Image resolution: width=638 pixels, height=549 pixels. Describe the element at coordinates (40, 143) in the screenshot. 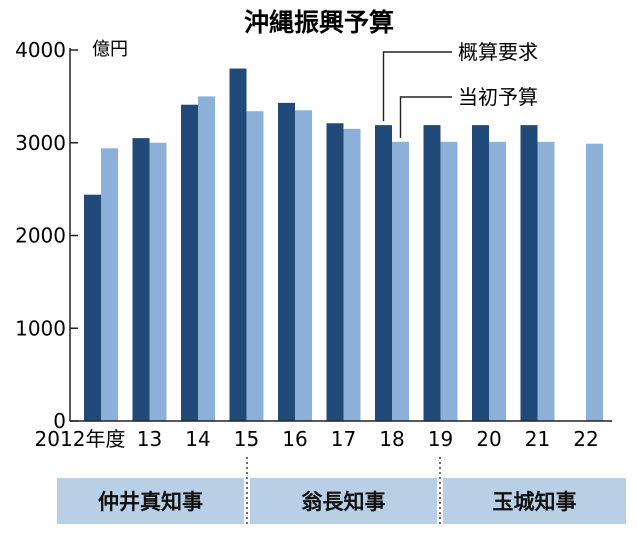

I see `y-tick-label: 3000` at that location.